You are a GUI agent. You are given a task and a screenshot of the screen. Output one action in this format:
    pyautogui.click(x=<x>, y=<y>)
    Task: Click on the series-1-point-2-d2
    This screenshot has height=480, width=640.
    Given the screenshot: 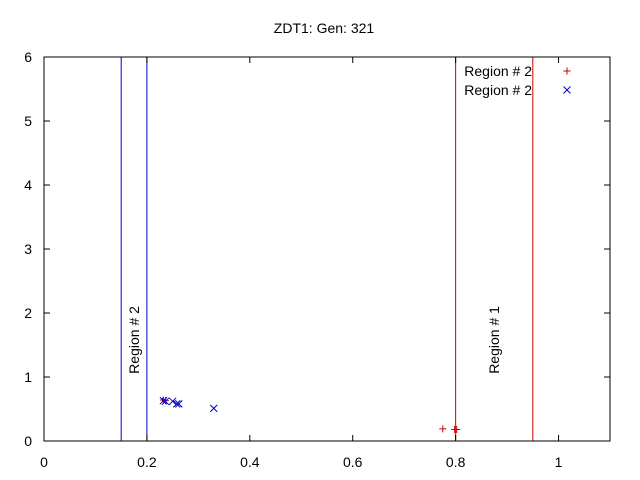 What is the action you would take?
    pyautogui.click(x=172, y=401)
    